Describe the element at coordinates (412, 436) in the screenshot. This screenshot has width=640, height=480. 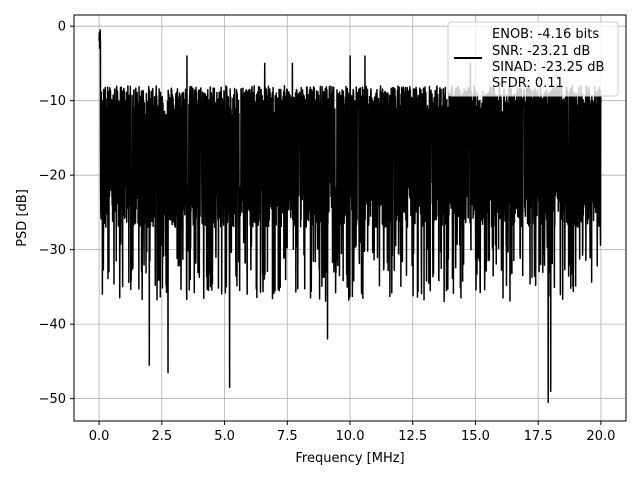
I see `x-tick-label: 12.5` at that location.